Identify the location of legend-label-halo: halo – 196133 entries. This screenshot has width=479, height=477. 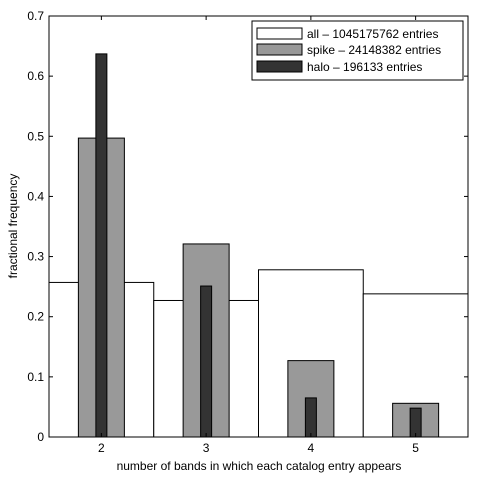
(364, 67).